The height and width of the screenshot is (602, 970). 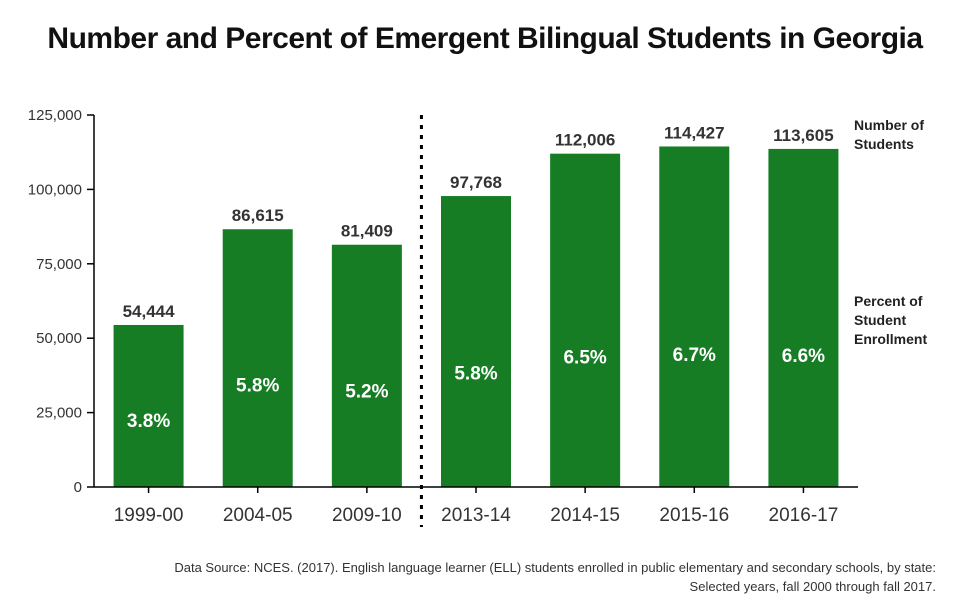 What do you see at coordinates (476, 182) in the screenshot?
I see `value-label: 97,768` at bounding box center [476, 182].